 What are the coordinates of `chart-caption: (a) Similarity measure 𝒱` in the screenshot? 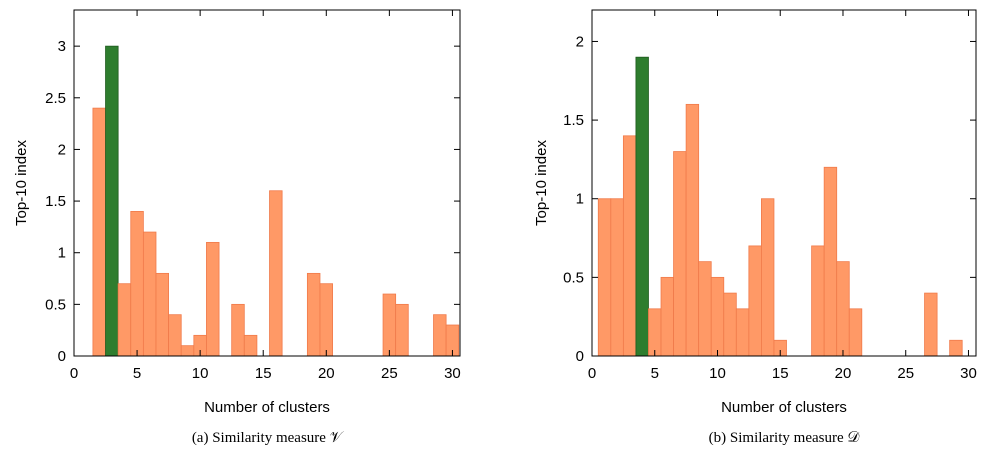 It's located at (268, 438).